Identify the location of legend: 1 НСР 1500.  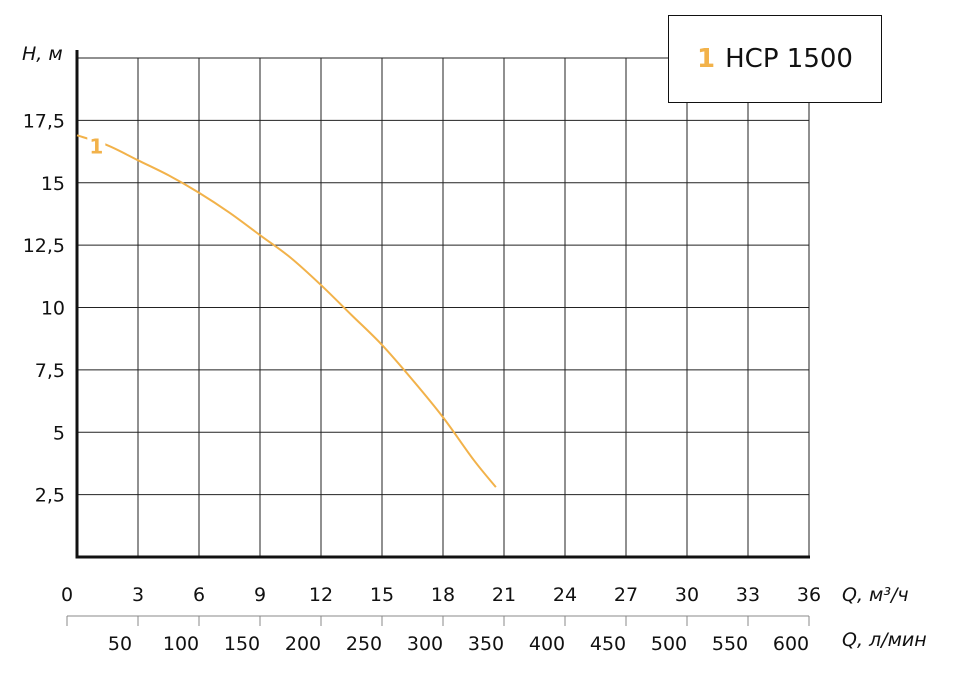
(775, 59).